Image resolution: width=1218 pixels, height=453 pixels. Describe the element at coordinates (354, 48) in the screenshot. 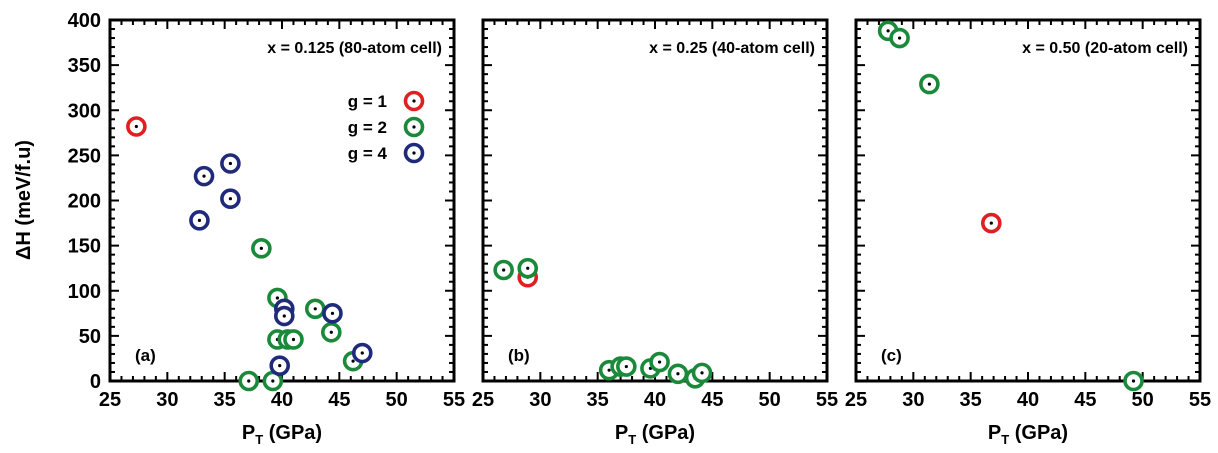

I see `panel-title: x = 0.125 (80-atom cell)` at that location.